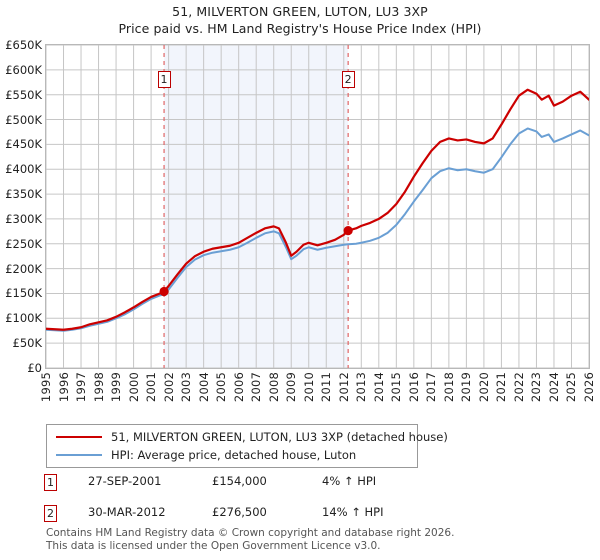 The width and height of the screenshot is (600, 560). I want to click on y-axis-tick-label: £50K, so click(27, 343).